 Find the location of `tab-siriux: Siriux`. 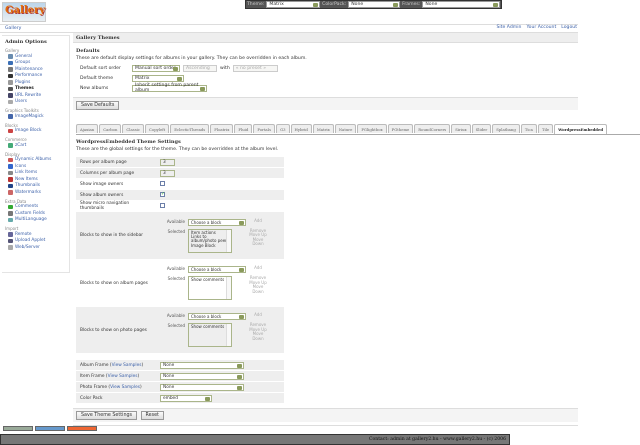

tab-siriux: Siriux is located at coordinates (461, 128).